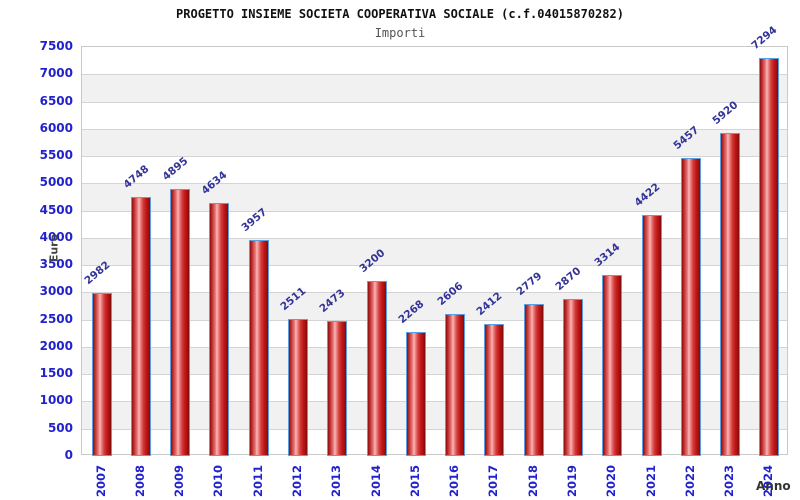  Describe the element at coordinates (60, 427) in the screenshot. I see `y-tick-label: 500` at that location.